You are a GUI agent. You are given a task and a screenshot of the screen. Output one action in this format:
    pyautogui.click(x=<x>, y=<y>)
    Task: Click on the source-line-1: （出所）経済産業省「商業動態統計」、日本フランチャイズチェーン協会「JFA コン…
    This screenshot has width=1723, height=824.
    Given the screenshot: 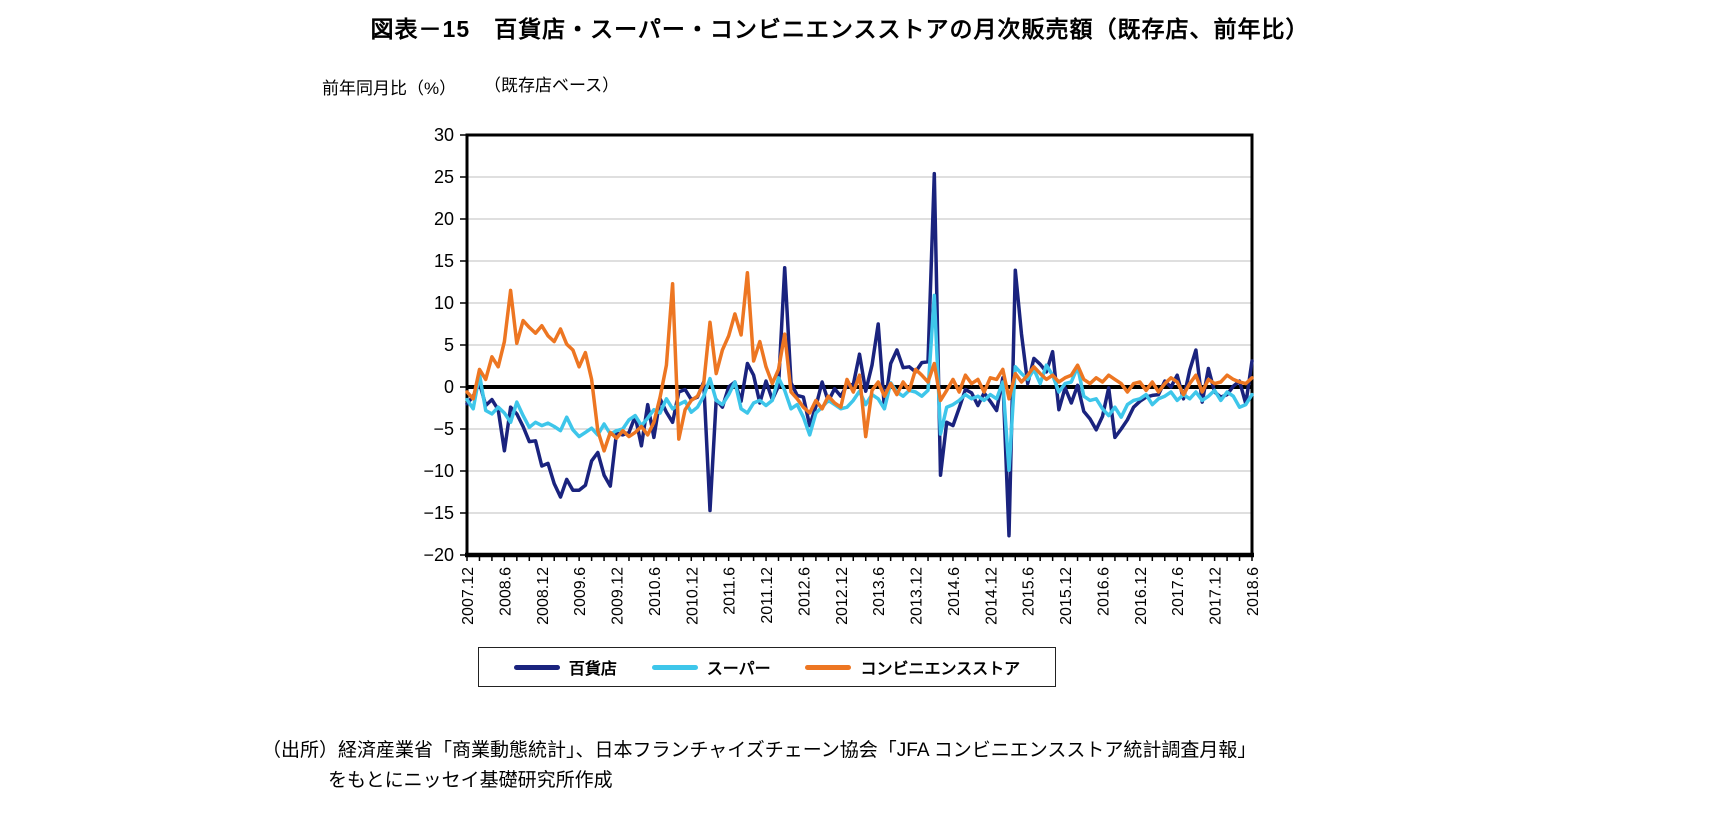 What is the action you would take?
    pyautogui.click(x=759, y=750)
    